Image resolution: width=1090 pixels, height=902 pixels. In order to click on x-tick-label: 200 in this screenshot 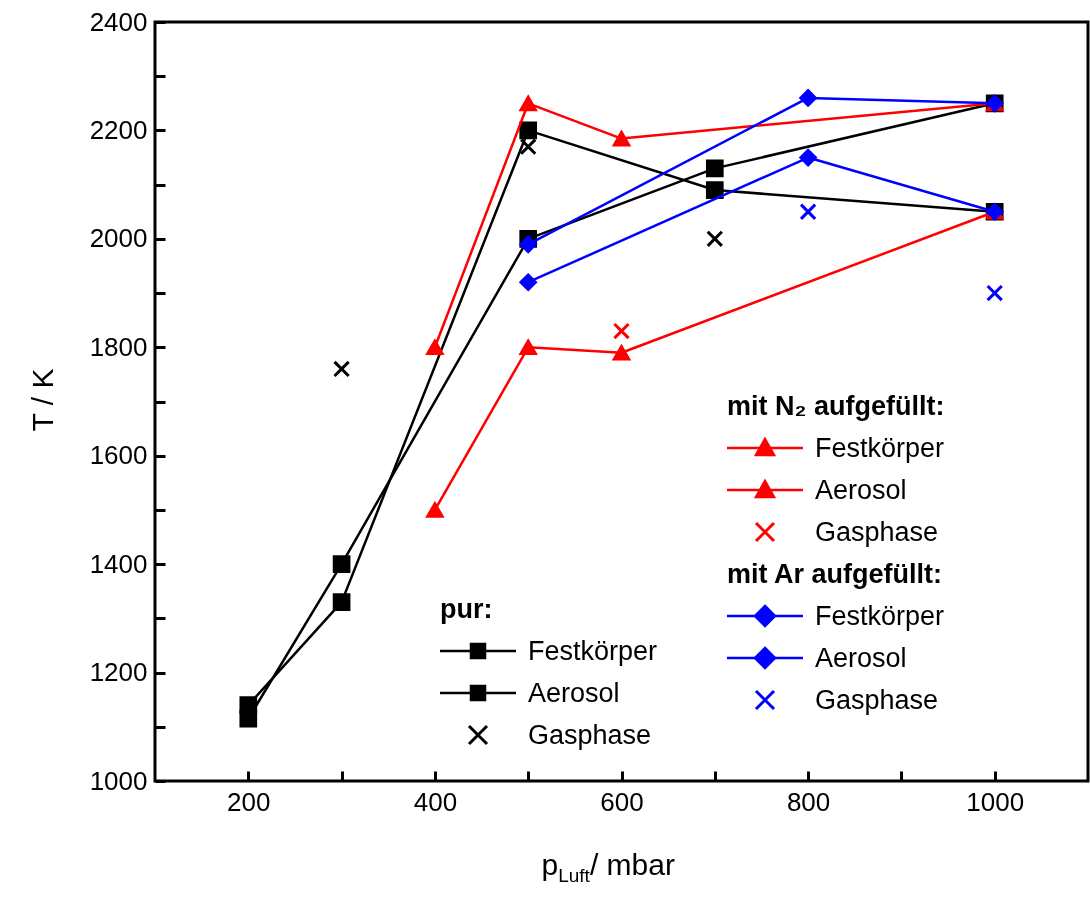, I will do `click(249, 801)`.